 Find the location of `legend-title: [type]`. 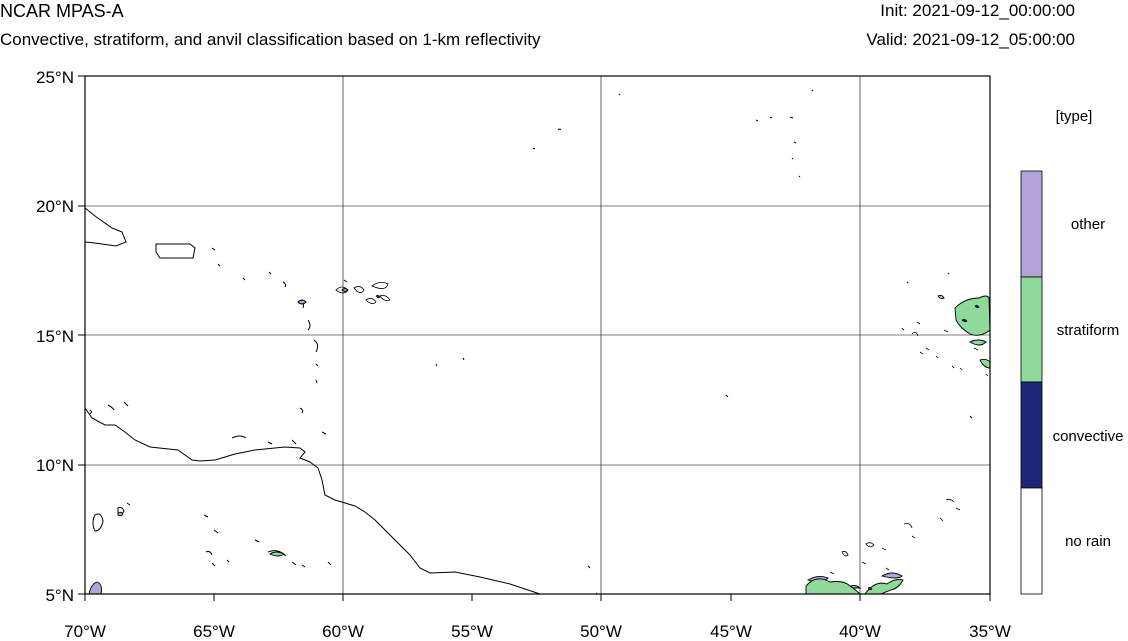

legend-title: [type] is located at coordinates (1074, 116).